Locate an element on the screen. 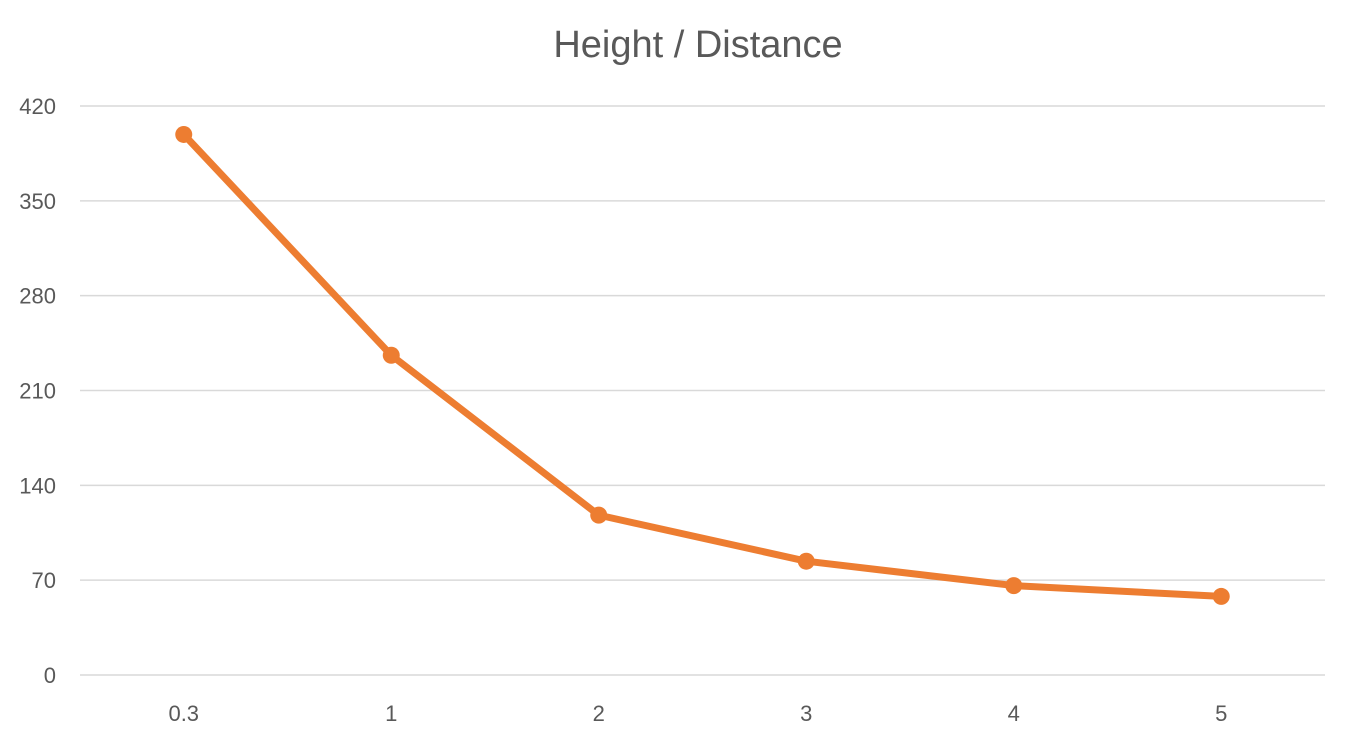 This screenshot has width=1346, height=740. y-tick-label: 420 is located at coordinates (37, 106).